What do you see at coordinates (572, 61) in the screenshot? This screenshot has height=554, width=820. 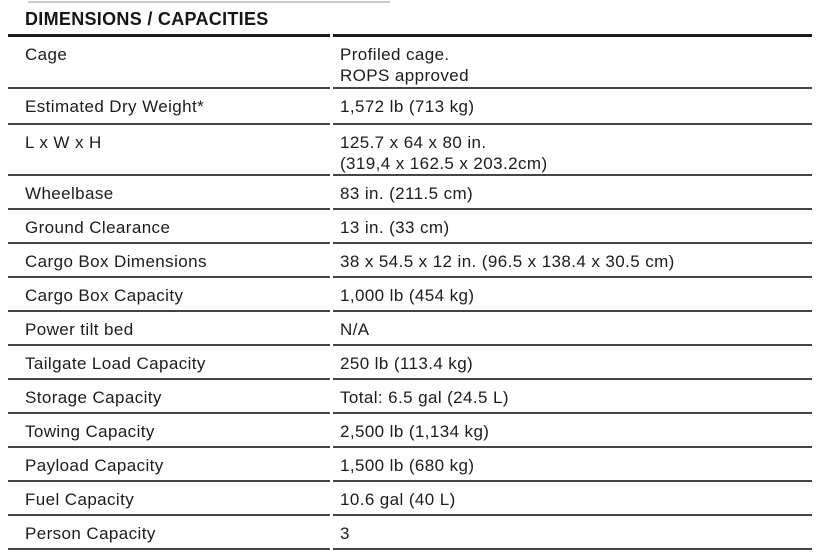 I see `spec-value: Profiled cage. ROPS approved` at bounding box center [572, 61].